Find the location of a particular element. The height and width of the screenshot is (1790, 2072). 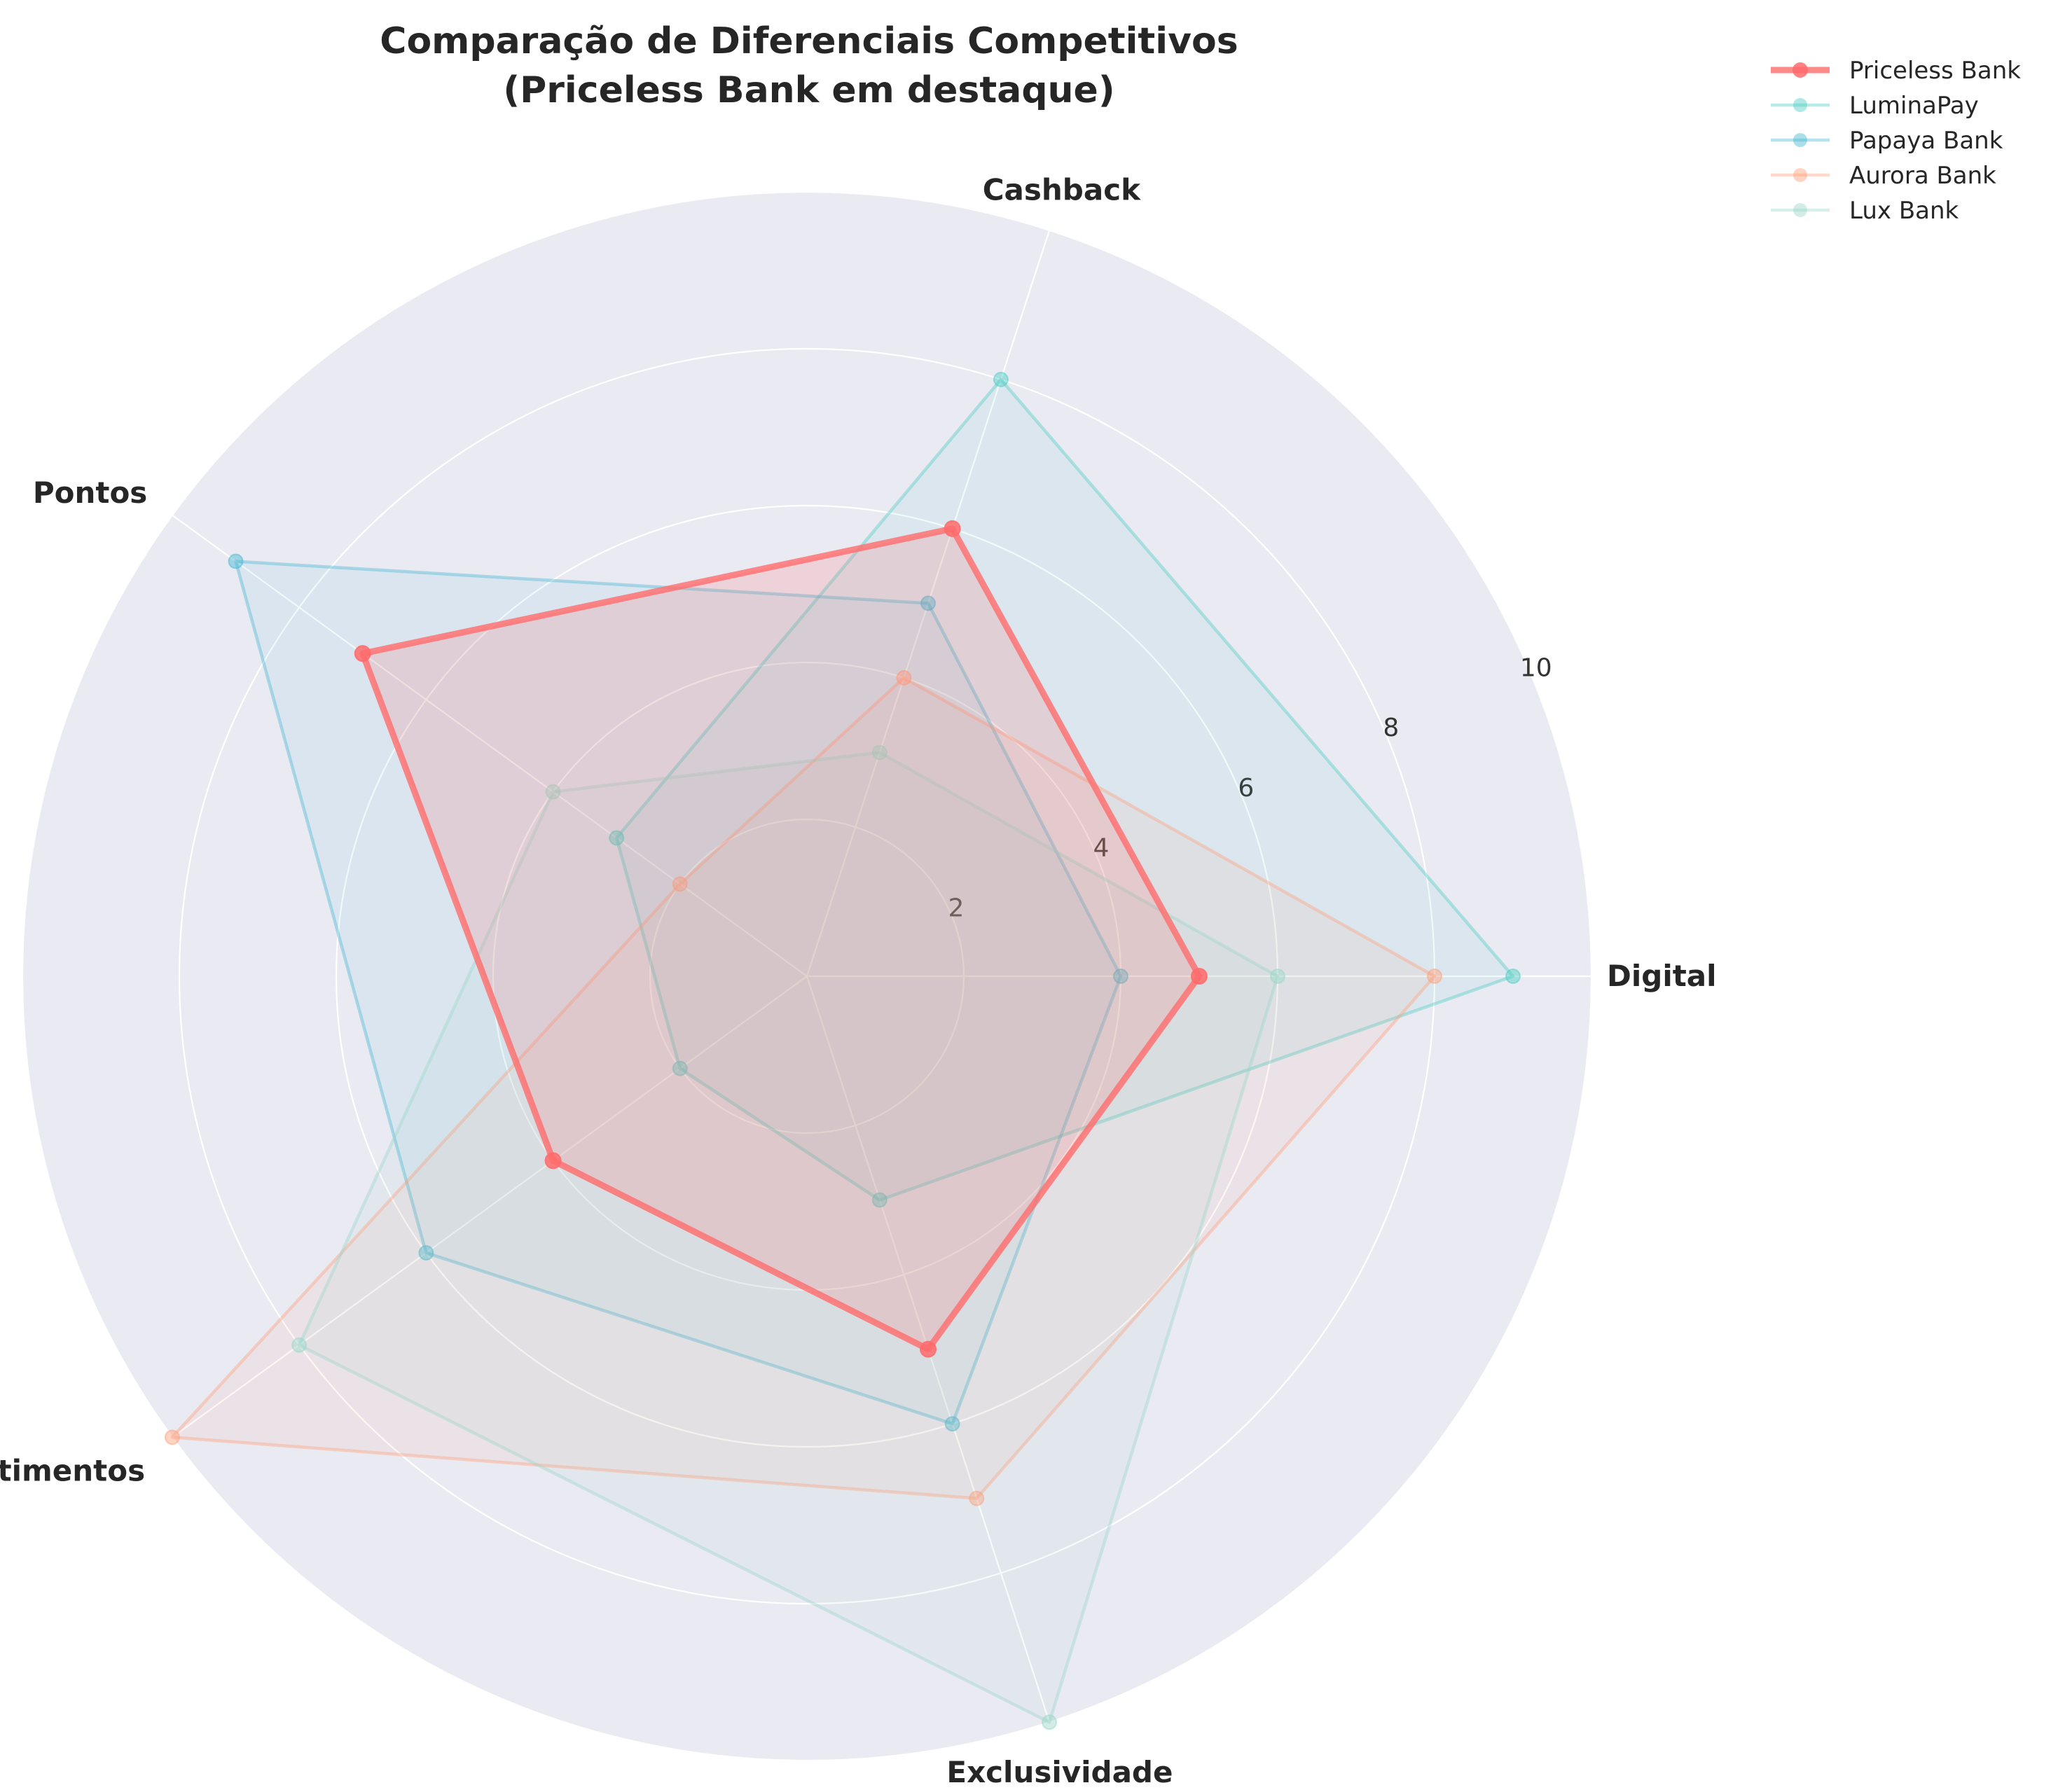

legend-label: LuminaPay is located at coordinates (1914, 106).